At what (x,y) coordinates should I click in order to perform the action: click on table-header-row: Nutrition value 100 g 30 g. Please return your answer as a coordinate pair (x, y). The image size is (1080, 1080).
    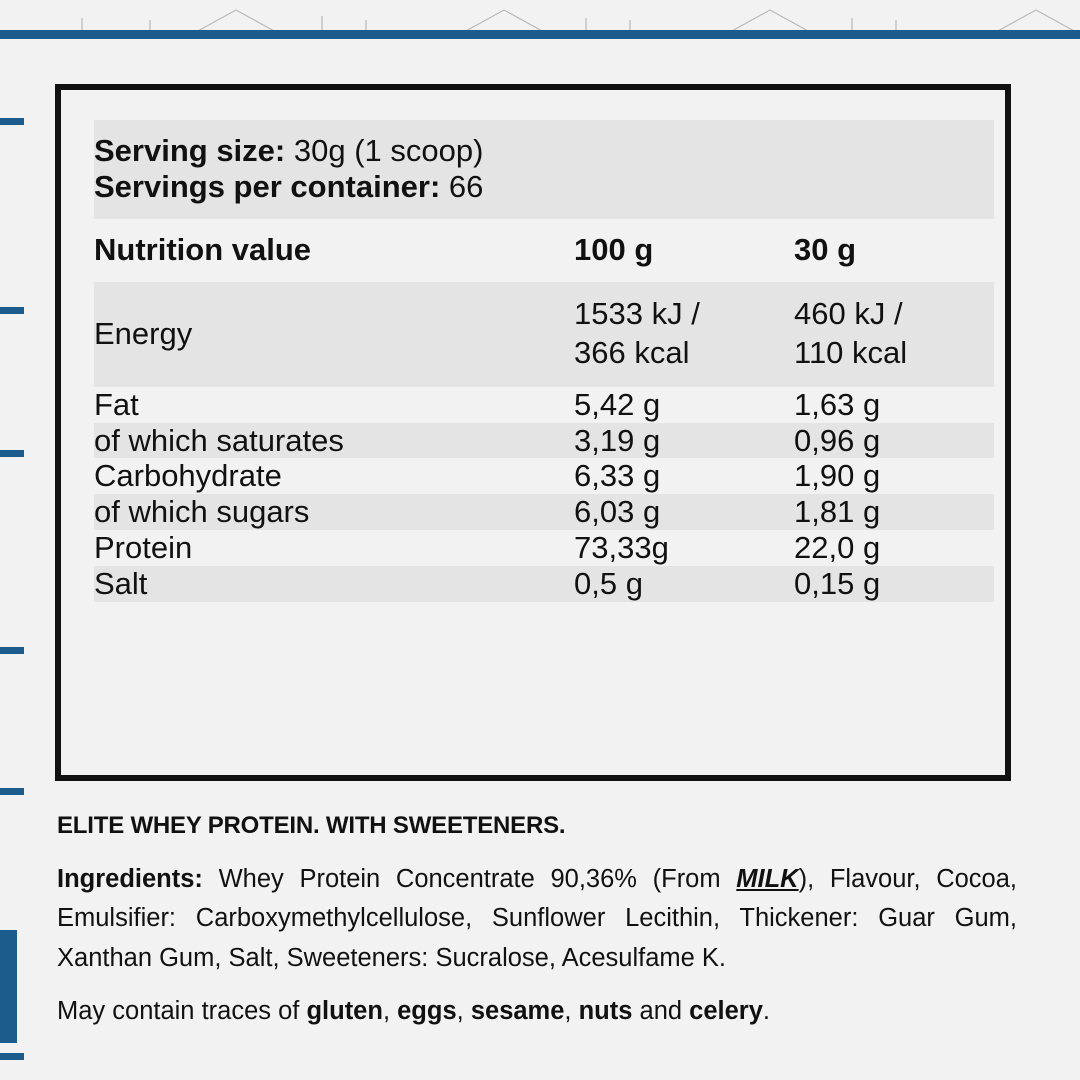
    Looking at the image, I should click on (544, 250).